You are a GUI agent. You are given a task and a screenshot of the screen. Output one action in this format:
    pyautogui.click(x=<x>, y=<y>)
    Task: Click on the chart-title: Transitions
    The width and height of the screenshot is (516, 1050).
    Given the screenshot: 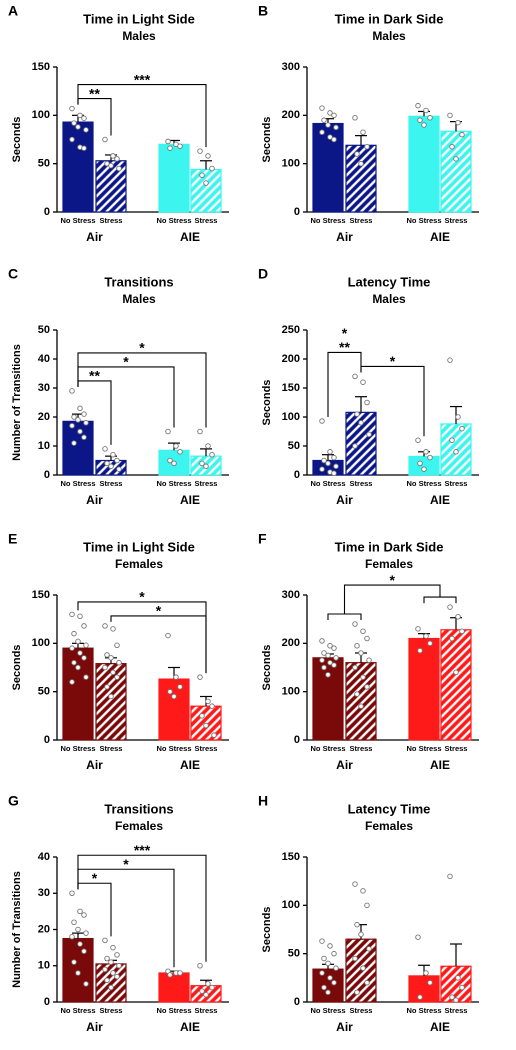 What is the action you would take?
    pyautogui.click(x=138, y=281)
    